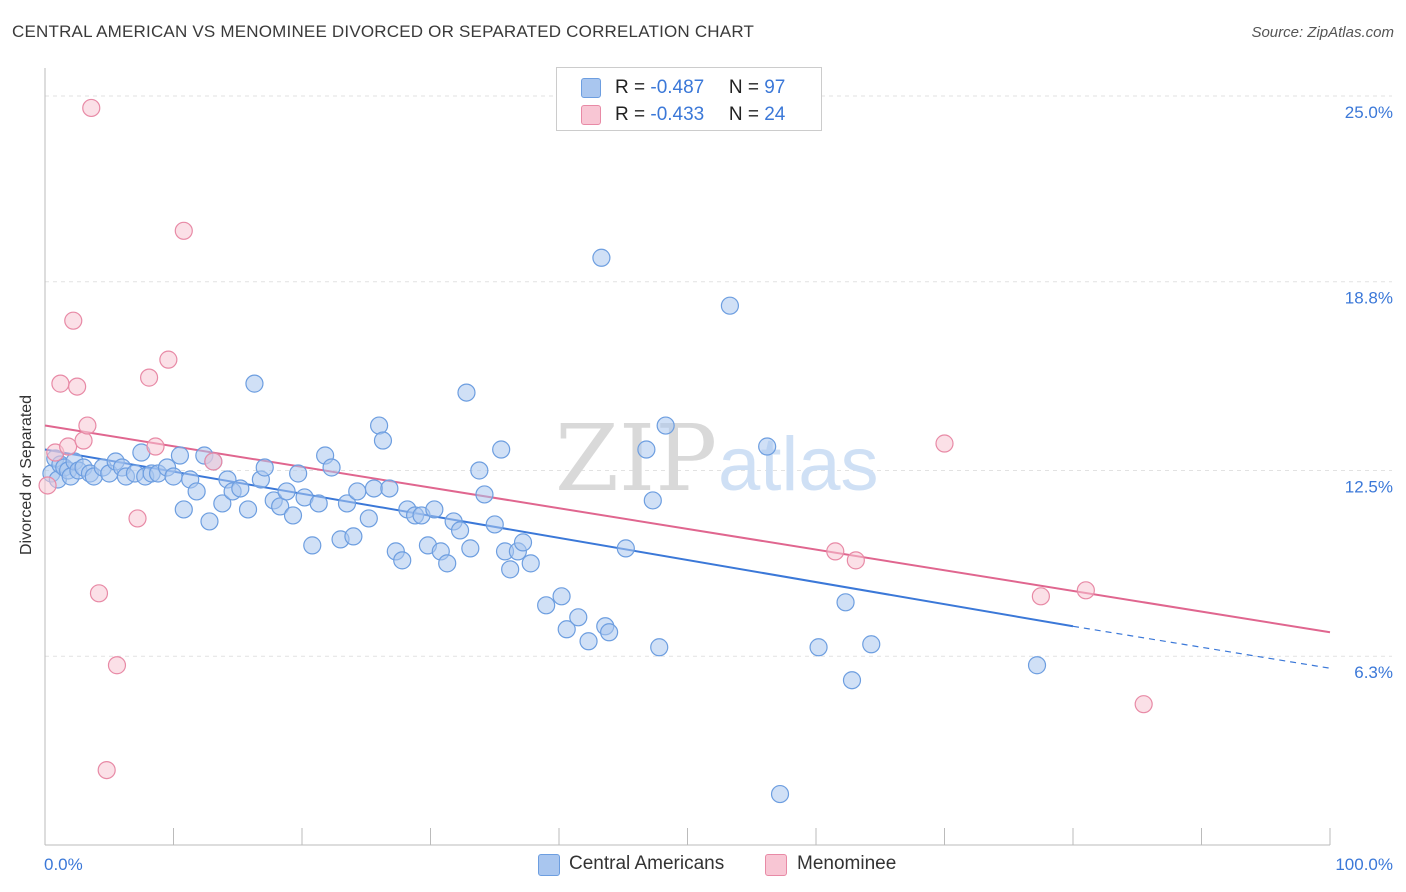 Image resolution: width=1406 pixels, height=892 pixels. I want to click on trend-line-central-americans, so click(559, 538).